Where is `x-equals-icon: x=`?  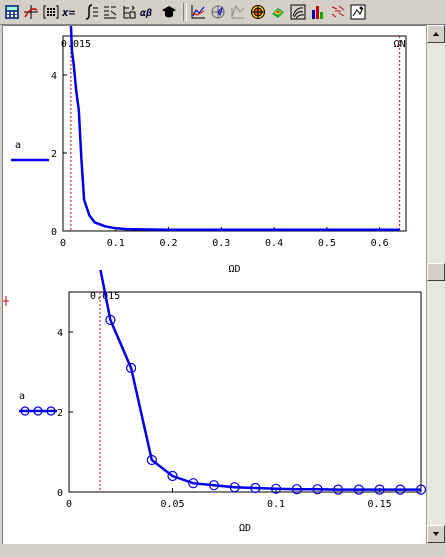
x-equals-icon: x= is located at coordinates (71, 12).